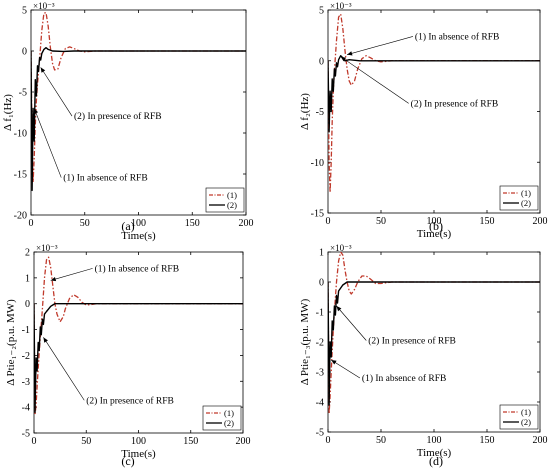 Image resolution: width=550 pixels, height=476 pixels. What do you see at coordinates (320, 373) in the screenshot?
I see `y-tick-label: -3` at bounding box center [320, 373].